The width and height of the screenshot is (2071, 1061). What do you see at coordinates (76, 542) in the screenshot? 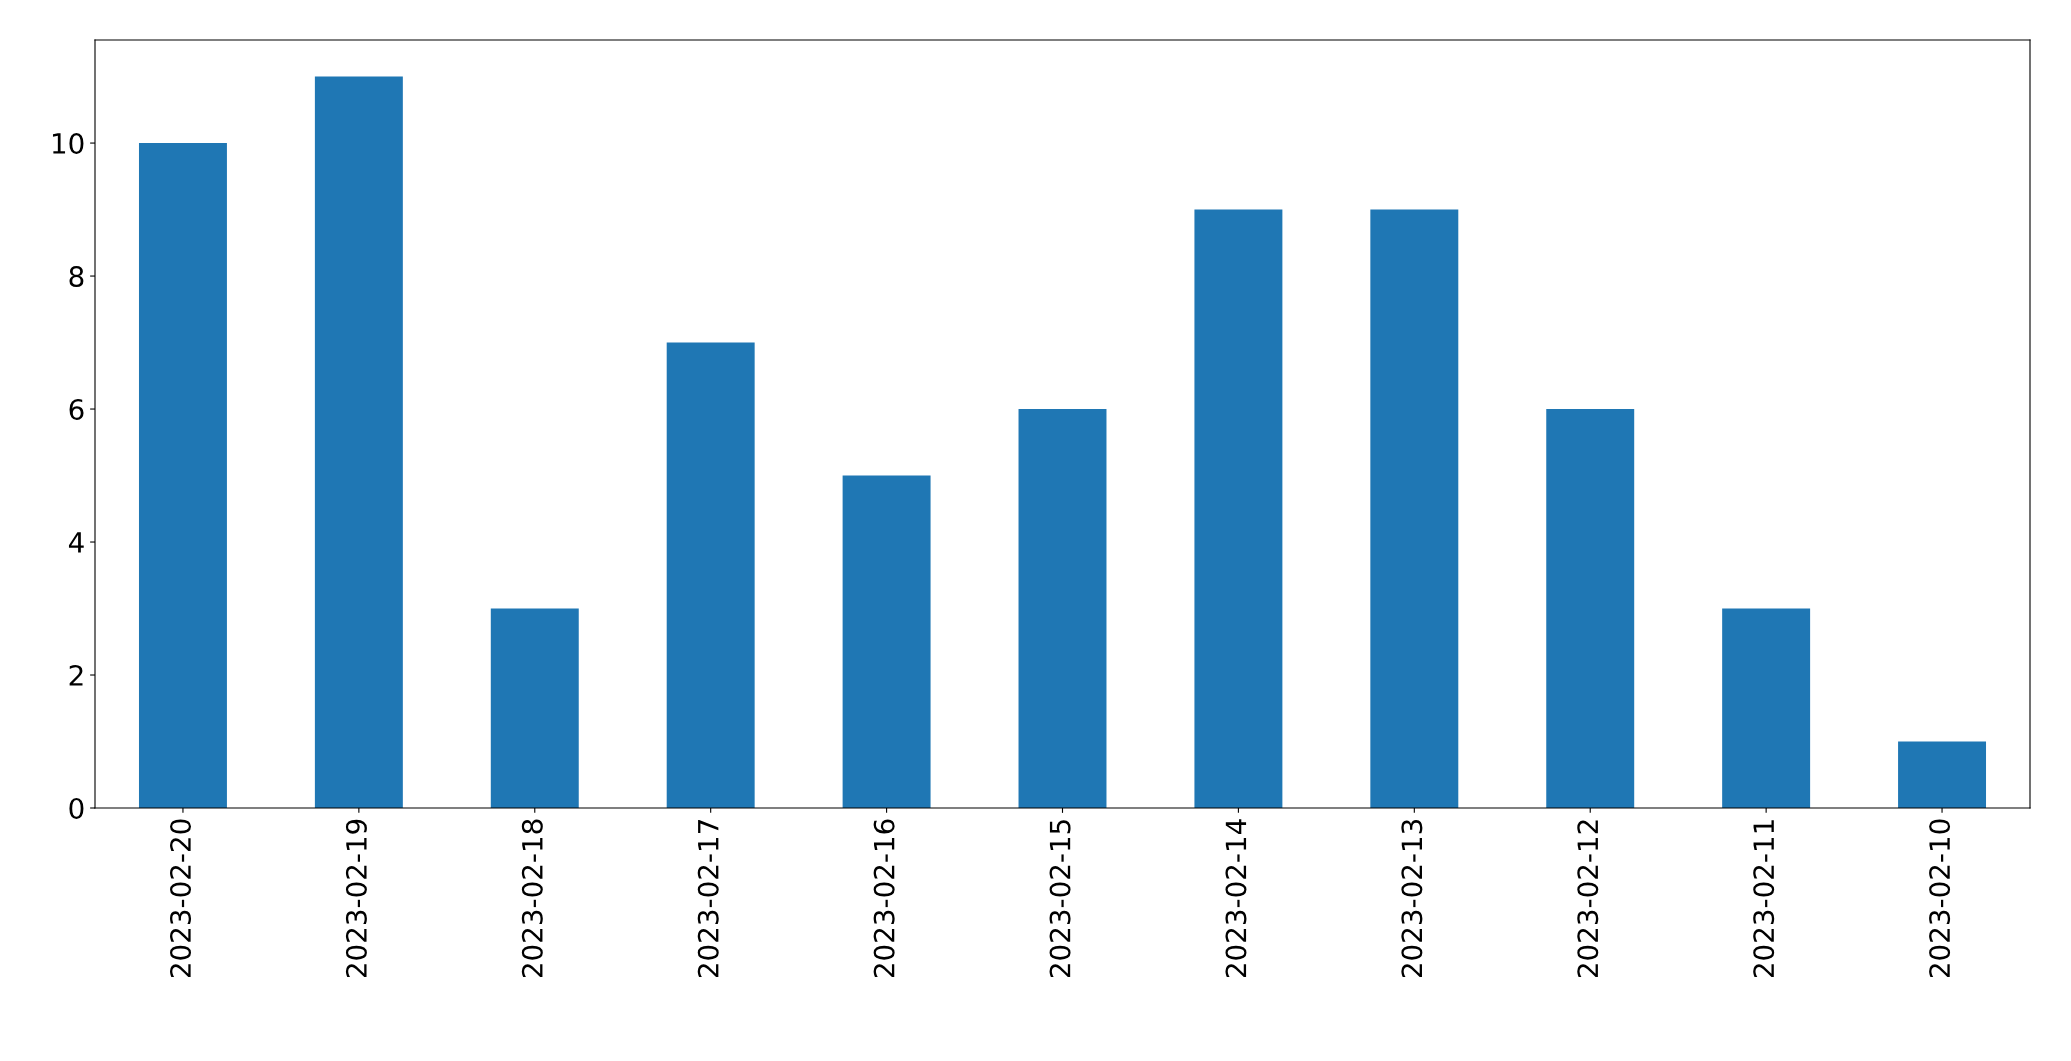
I see `y-tick-label: 4` at bounding box center [76, 542].